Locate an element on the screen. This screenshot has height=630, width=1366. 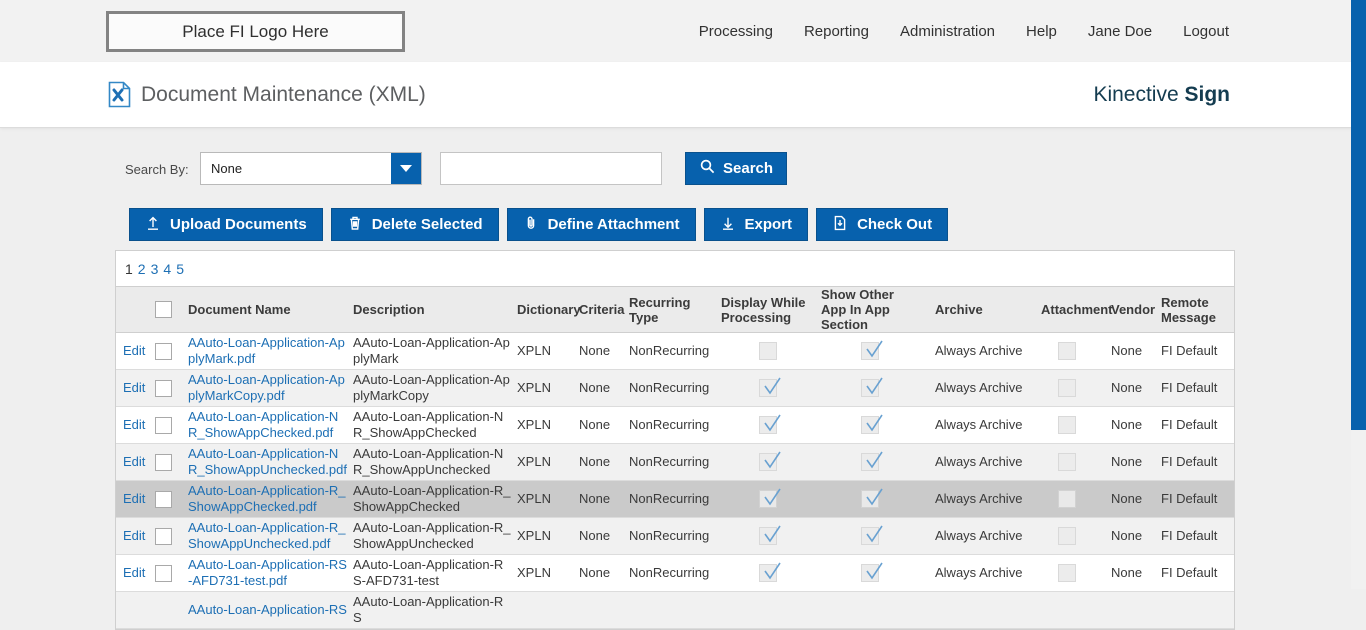
search-by-dropdown: None is located at coordinates (311, 168).